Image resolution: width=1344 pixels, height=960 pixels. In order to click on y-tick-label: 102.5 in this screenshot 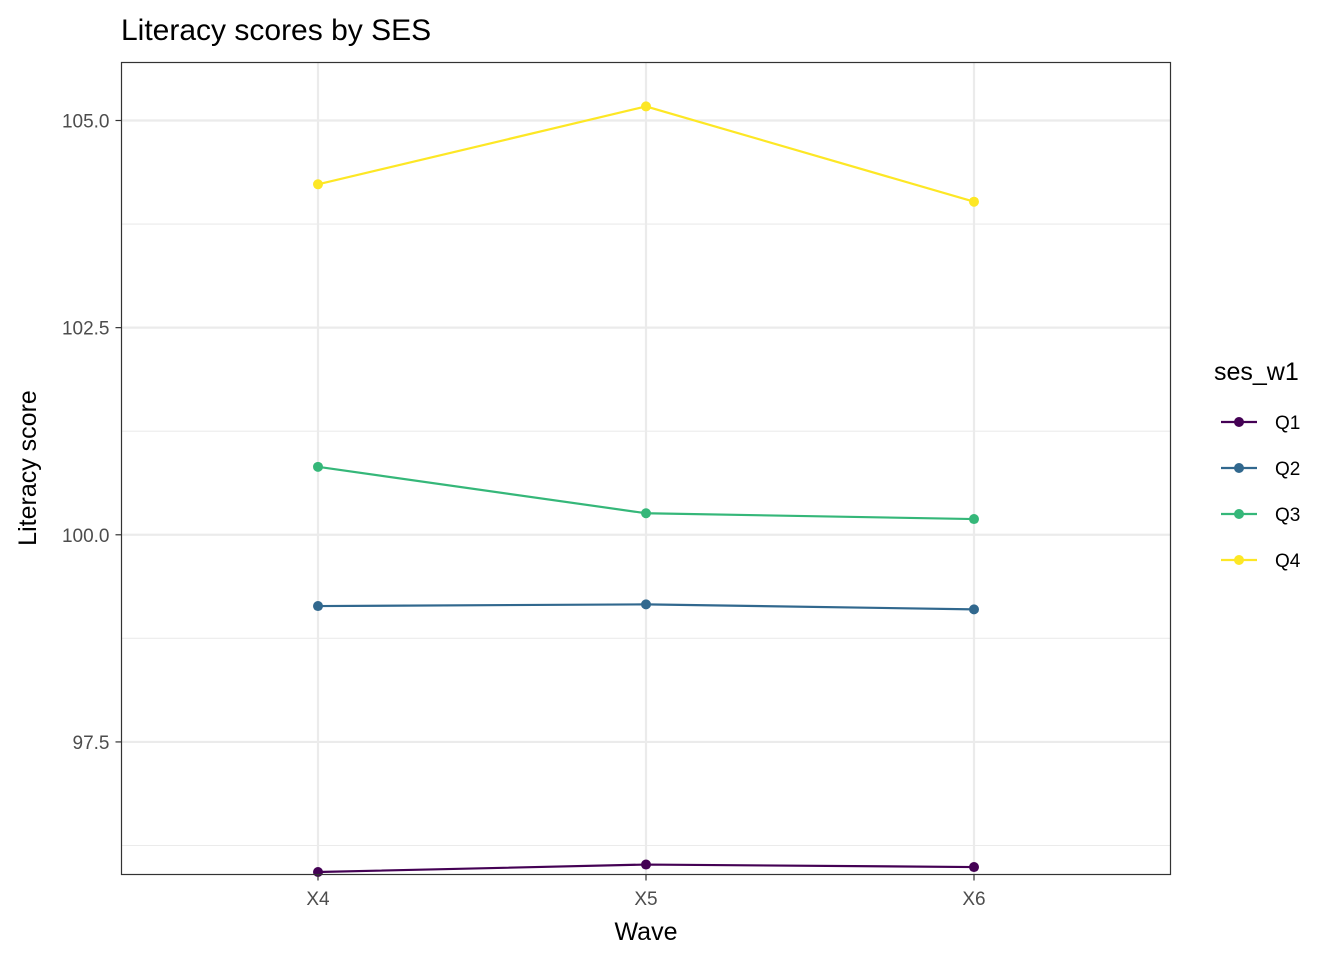, I will do `click(86, 329)`.